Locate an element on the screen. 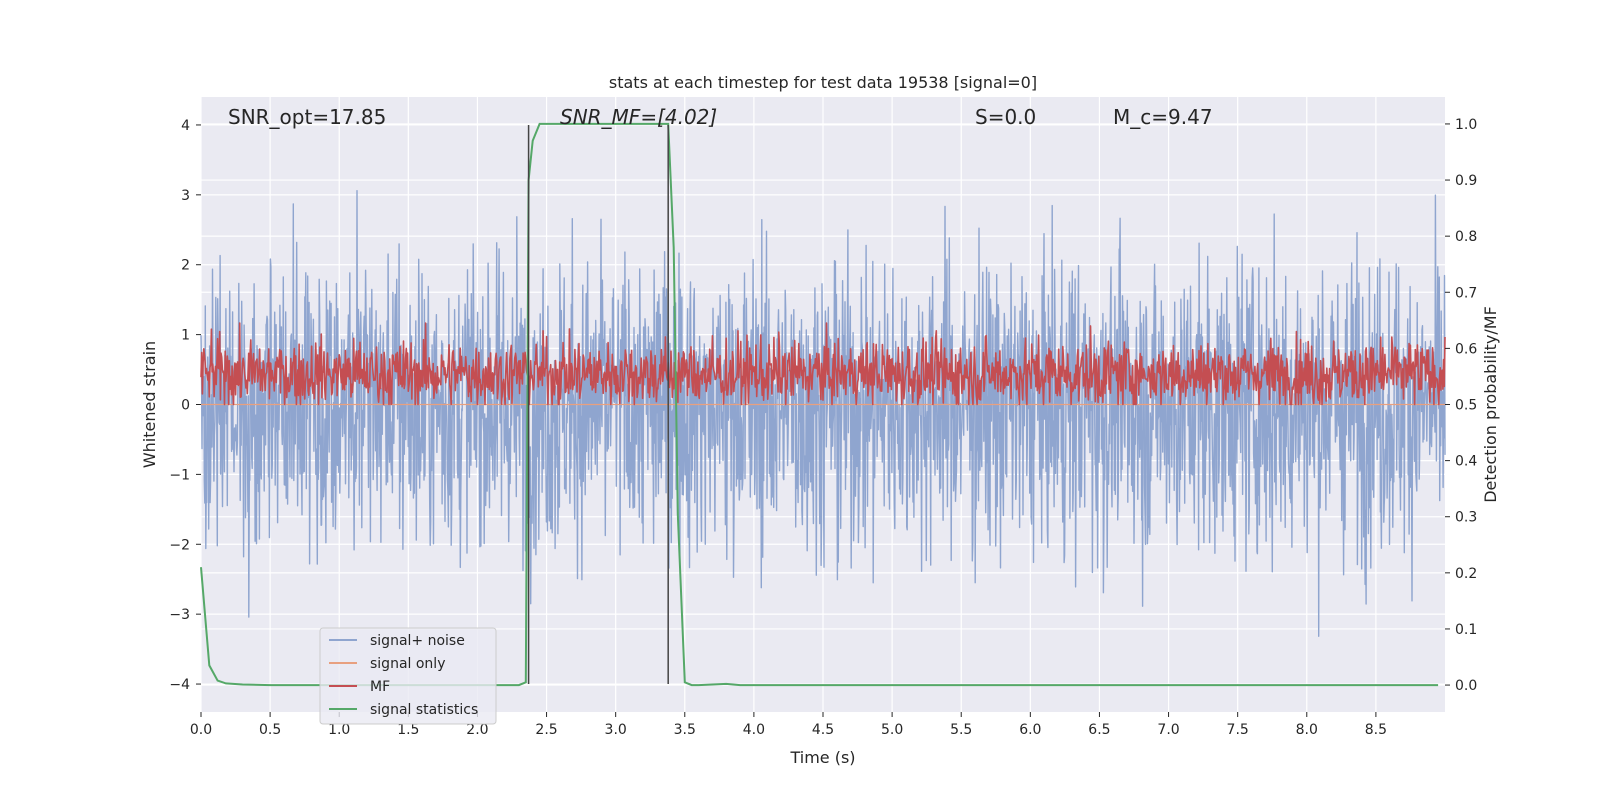  legend-label-signal: signal only is located at coordinates (407, 664).